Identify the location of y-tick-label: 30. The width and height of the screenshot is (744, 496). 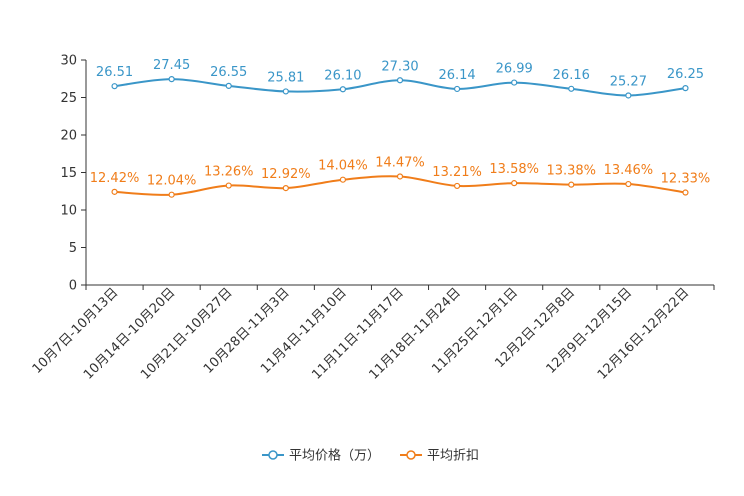
(68, 61).